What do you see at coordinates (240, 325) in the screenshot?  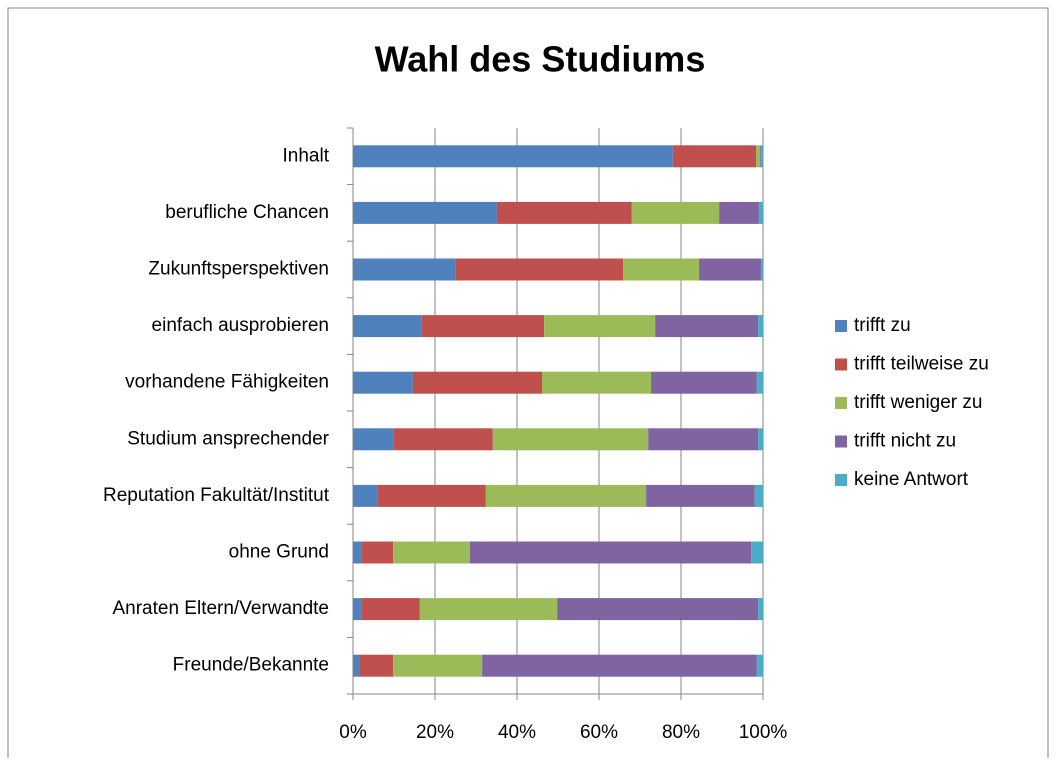 I see `y-tick-label: einfach ausprobieren` at bounding box center [240, 325].